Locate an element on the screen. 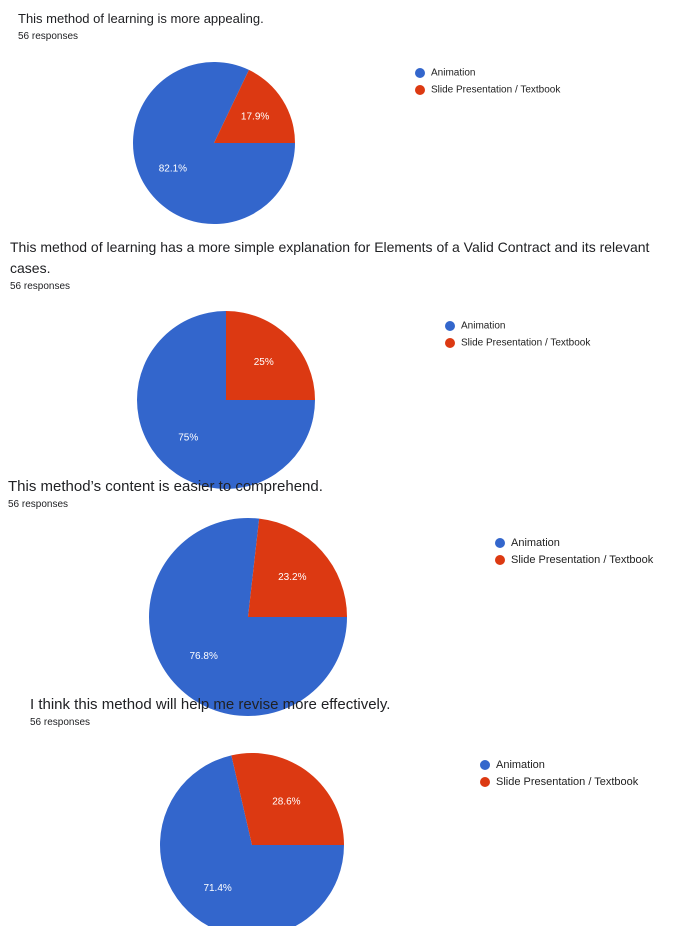 This screenshot has height=926, width=684. slice-label: 75% is located at coordinates (188, 437).